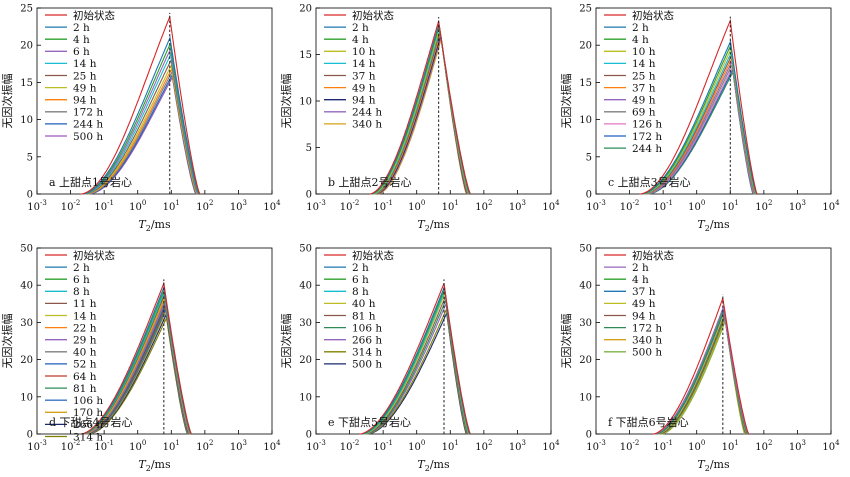  I want to click on legend-label: 500 h, so click(88, 137).